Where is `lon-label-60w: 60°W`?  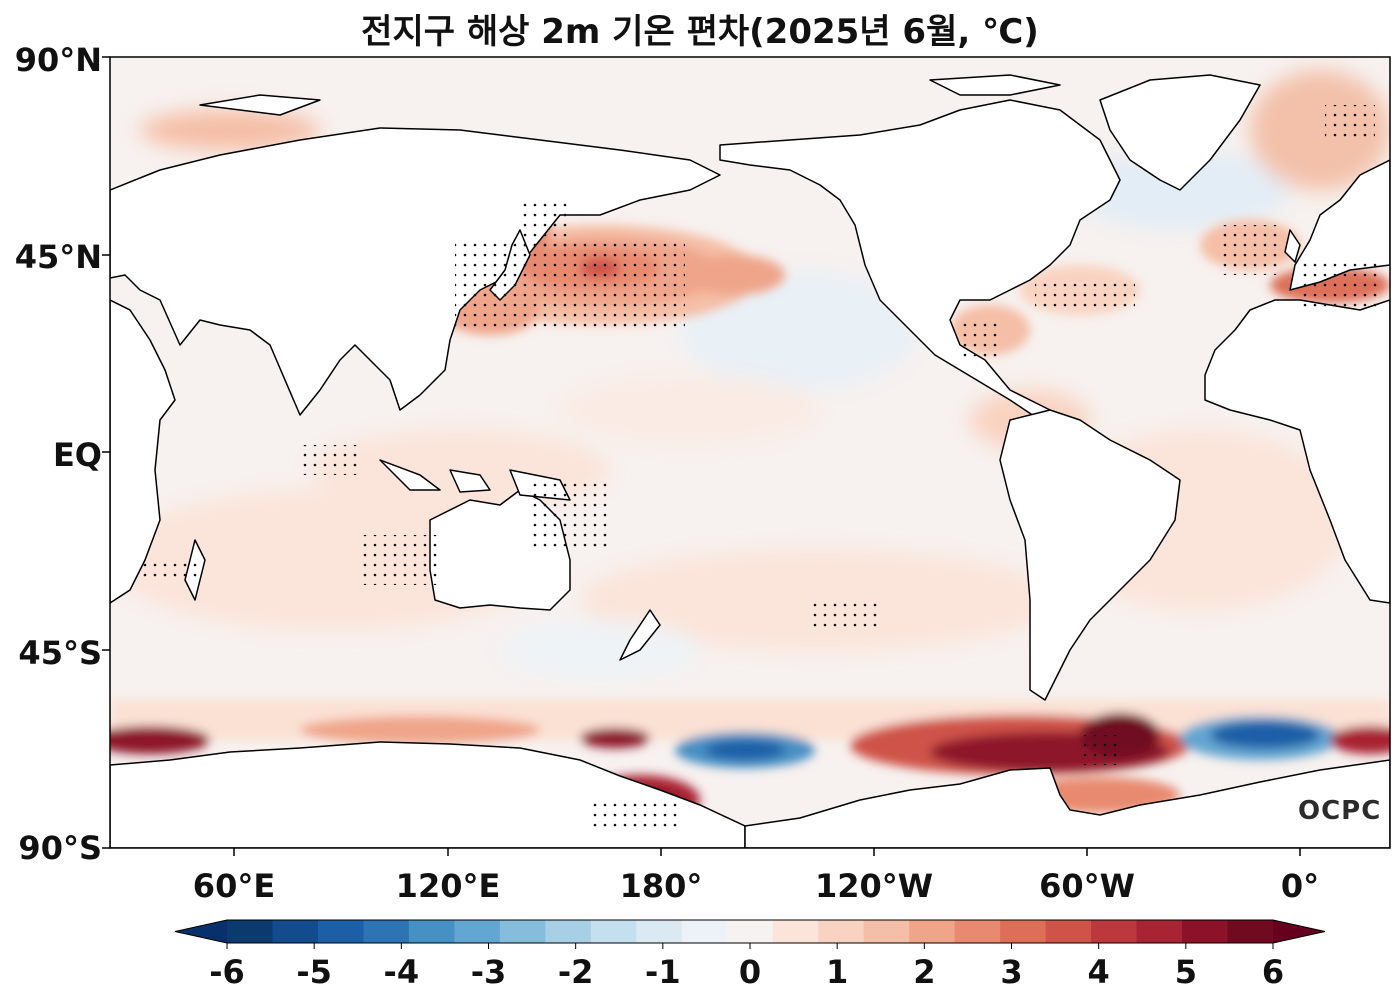 lon-label-60w: 60°W is located at coordinates (1087, 886).